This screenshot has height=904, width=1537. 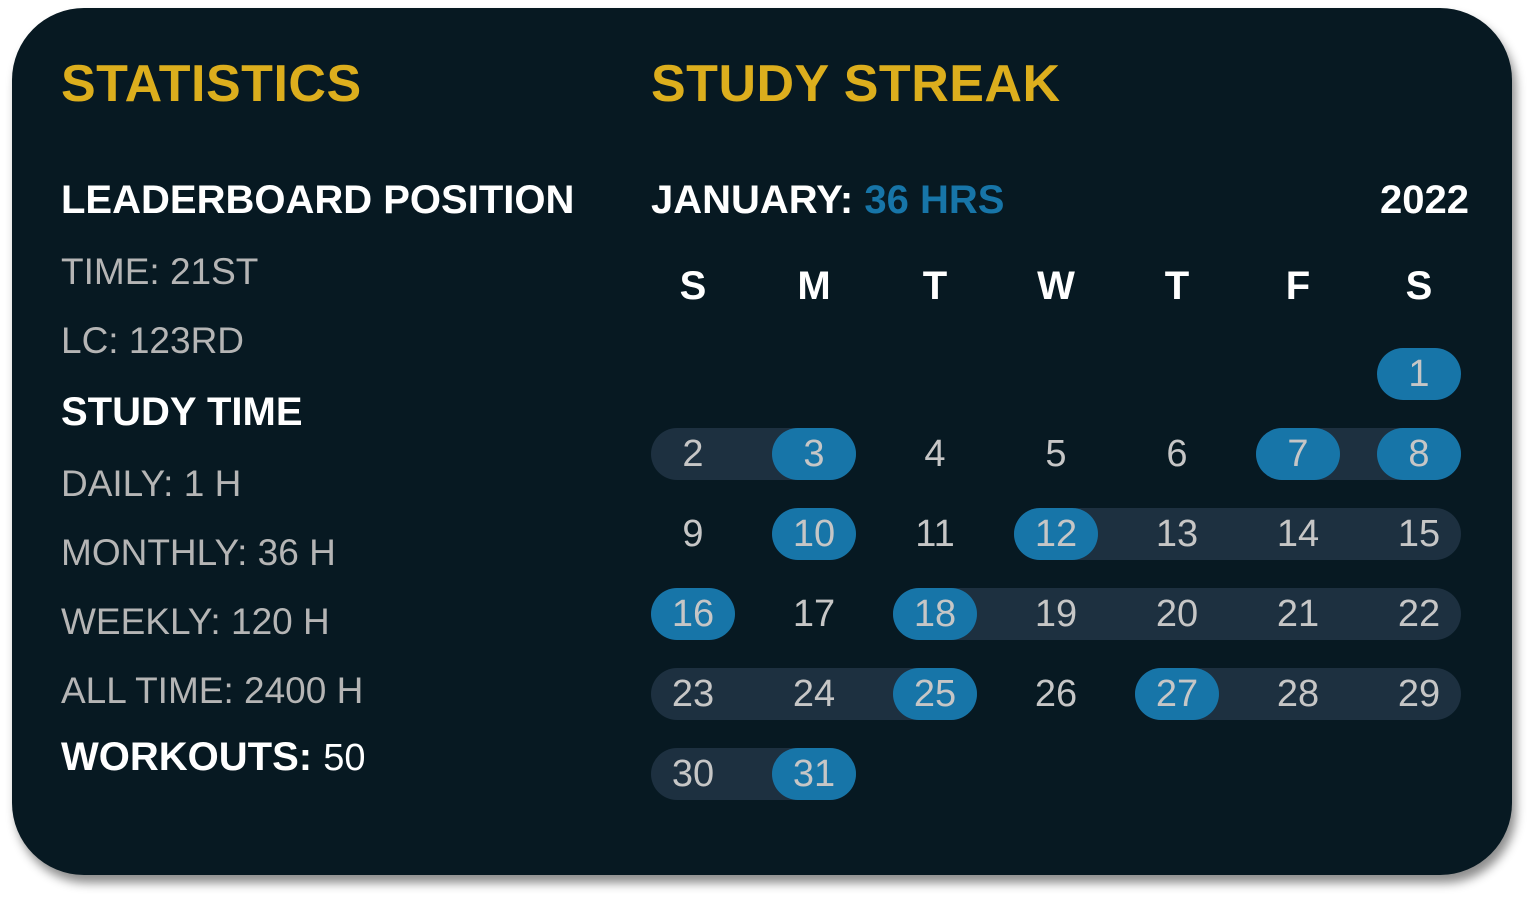 I want to click on calendar-day: 30, so click(x=693, y=774).